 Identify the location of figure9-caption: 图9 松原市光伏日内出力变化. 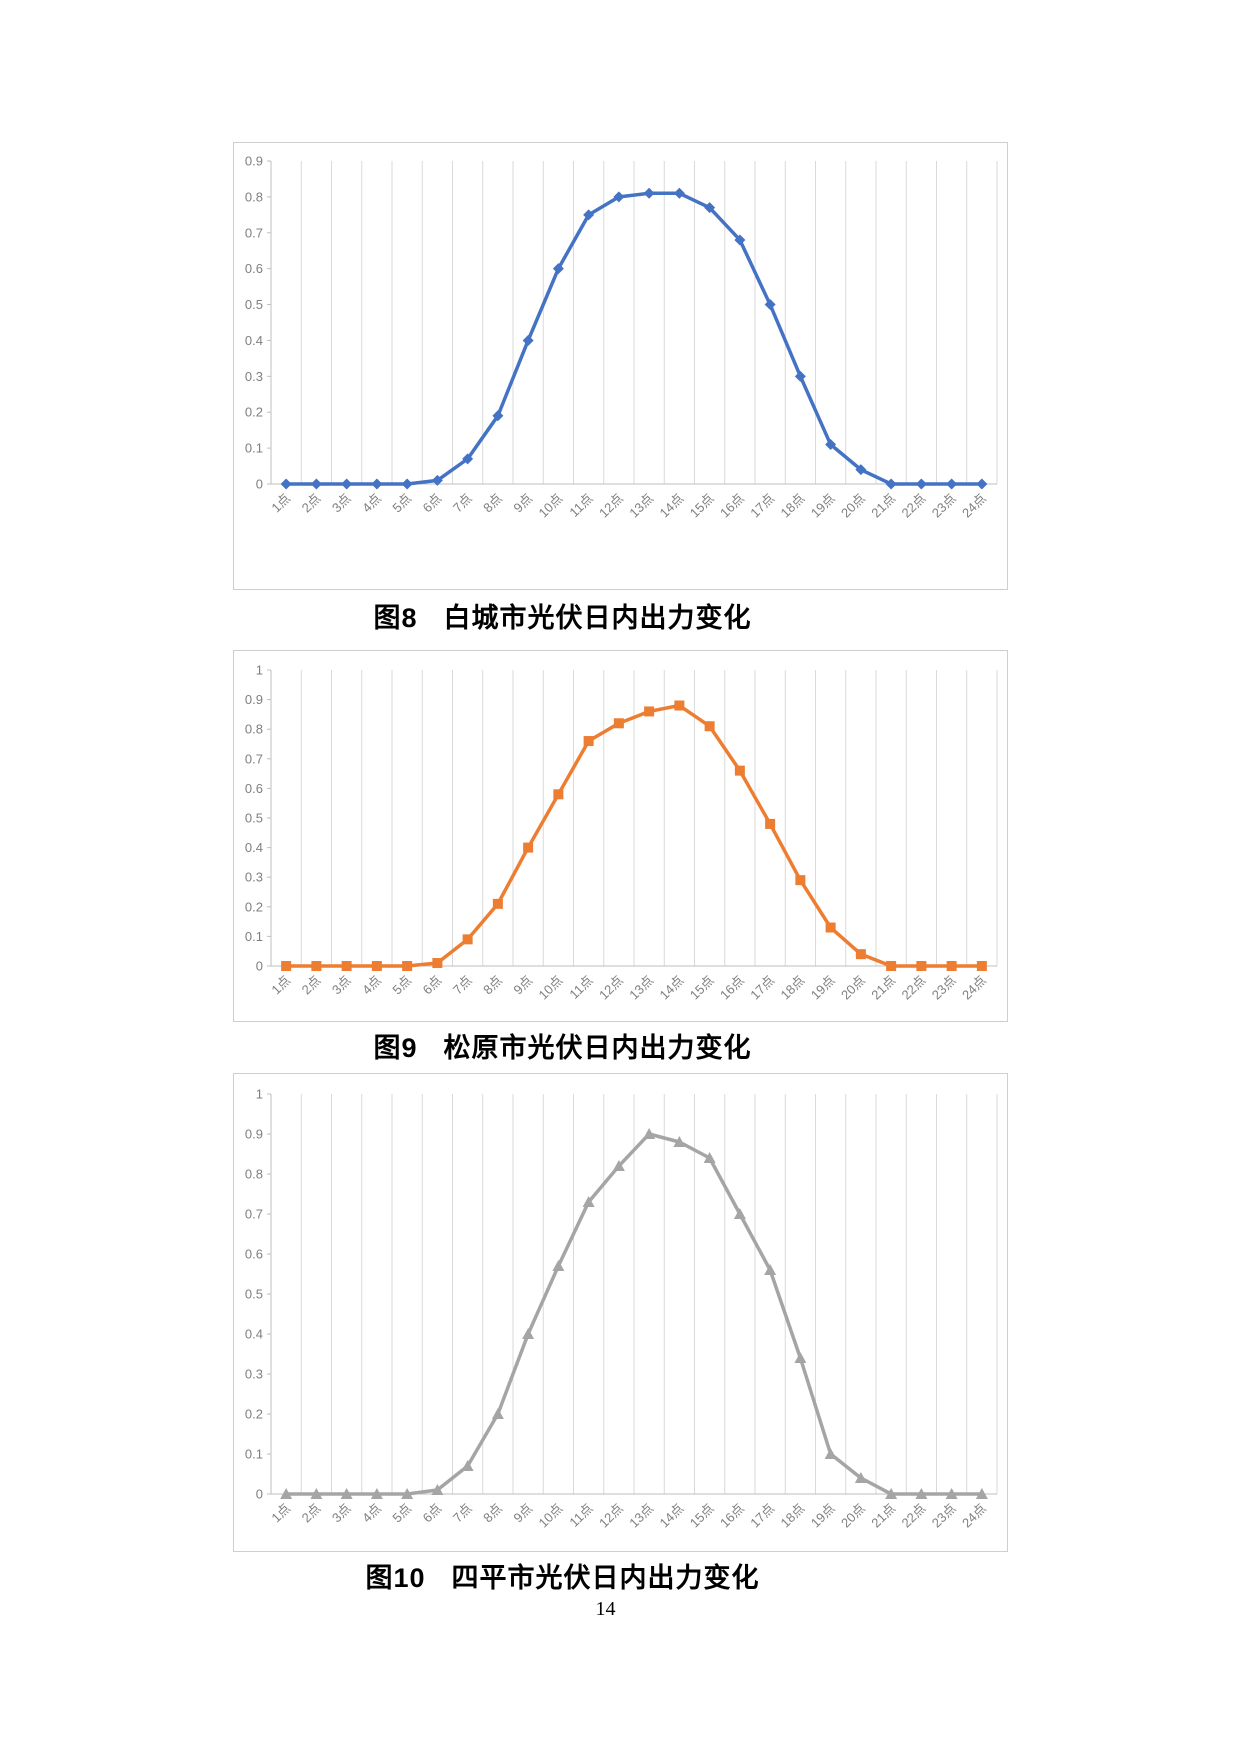
(562, 1045).